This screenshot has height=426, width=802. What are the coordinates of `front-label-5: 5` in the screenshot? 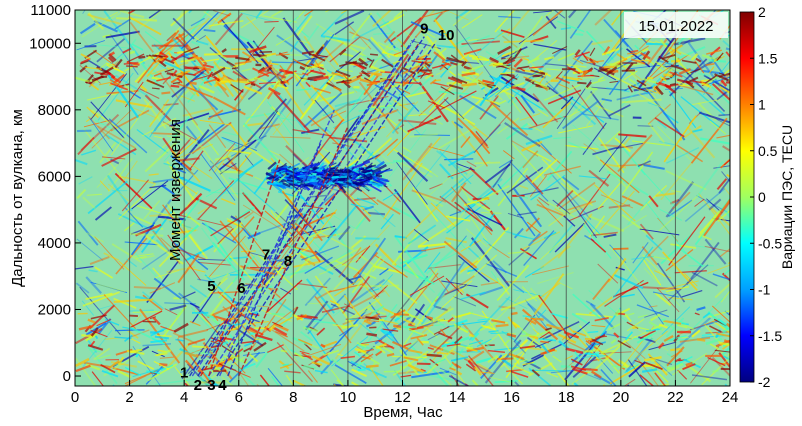 It's located at (211, 286).